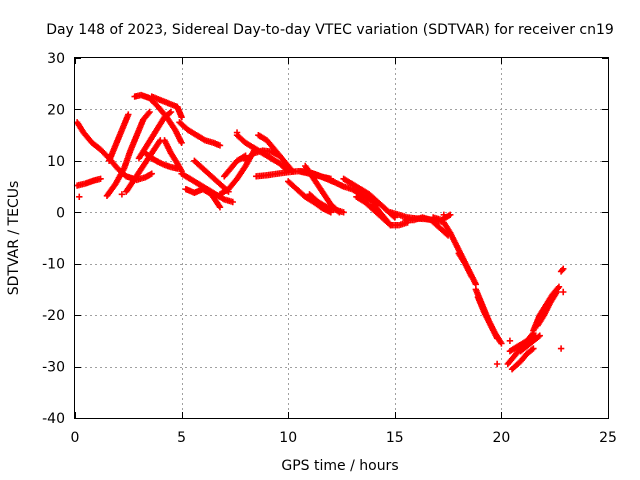  I want to click on y-tick-label: -30, so click(53, 368).